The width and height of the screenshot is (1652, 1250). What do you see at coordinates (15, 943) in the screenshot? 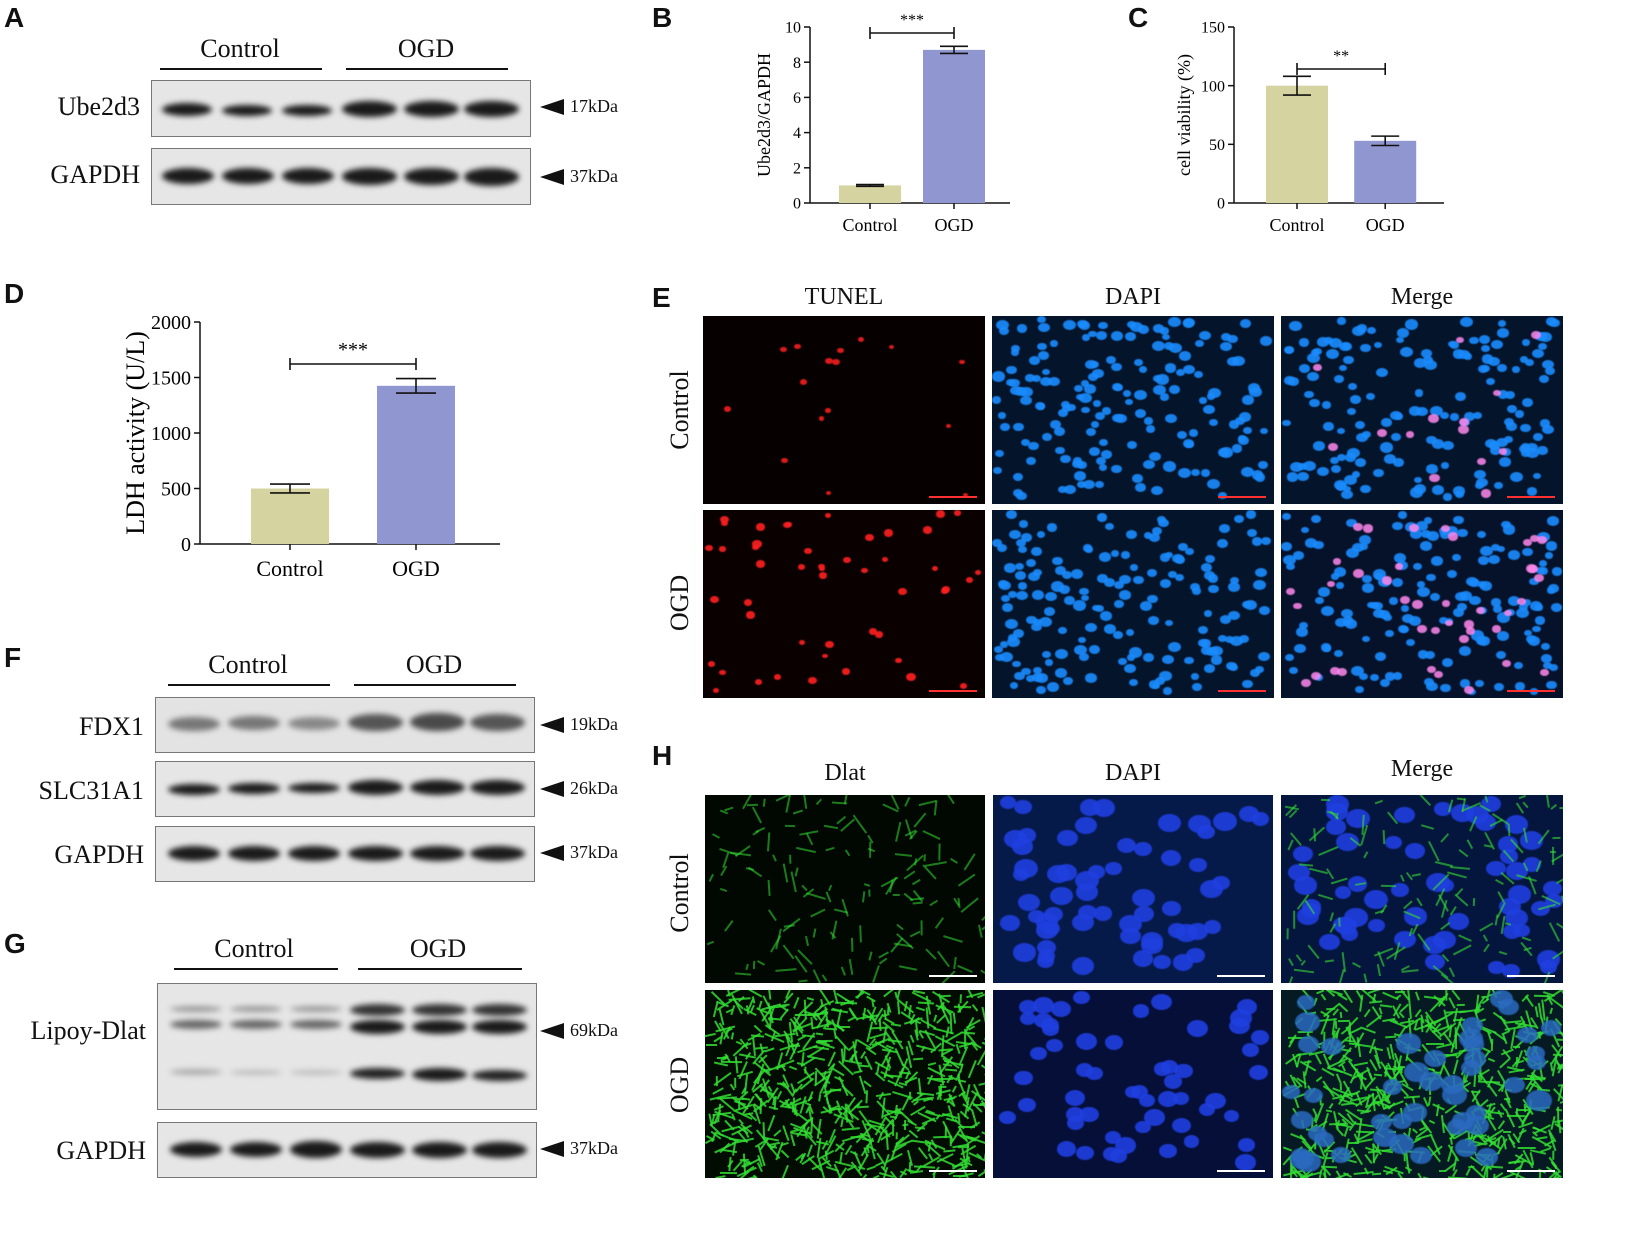
I see `panel-label-g: G` at bounding box center [15, 943].